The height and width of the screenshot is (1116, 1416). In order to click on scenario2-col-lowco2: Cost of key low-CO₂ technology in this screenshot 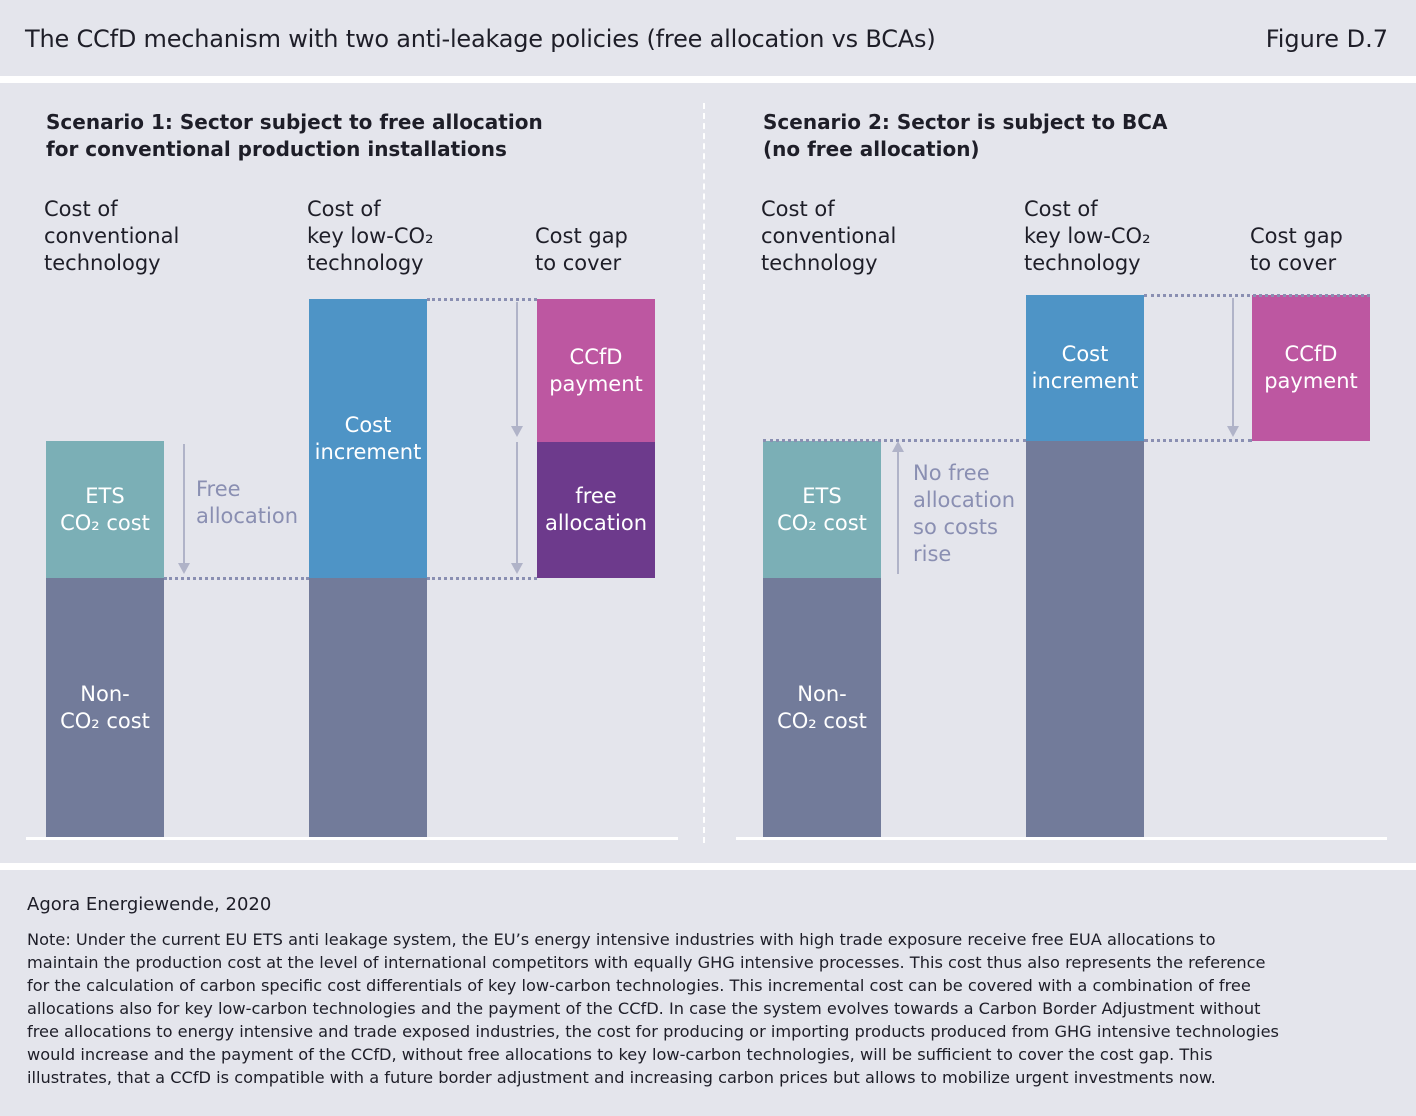, I will do `click(1087, 236)`.